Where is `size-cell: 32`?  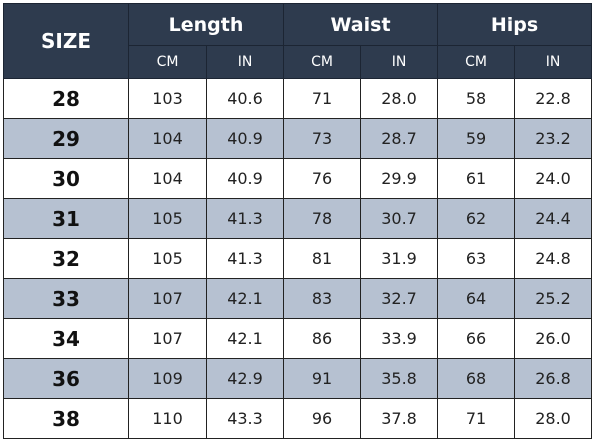 size-cell: 32 is located at coordinates (66, 258).